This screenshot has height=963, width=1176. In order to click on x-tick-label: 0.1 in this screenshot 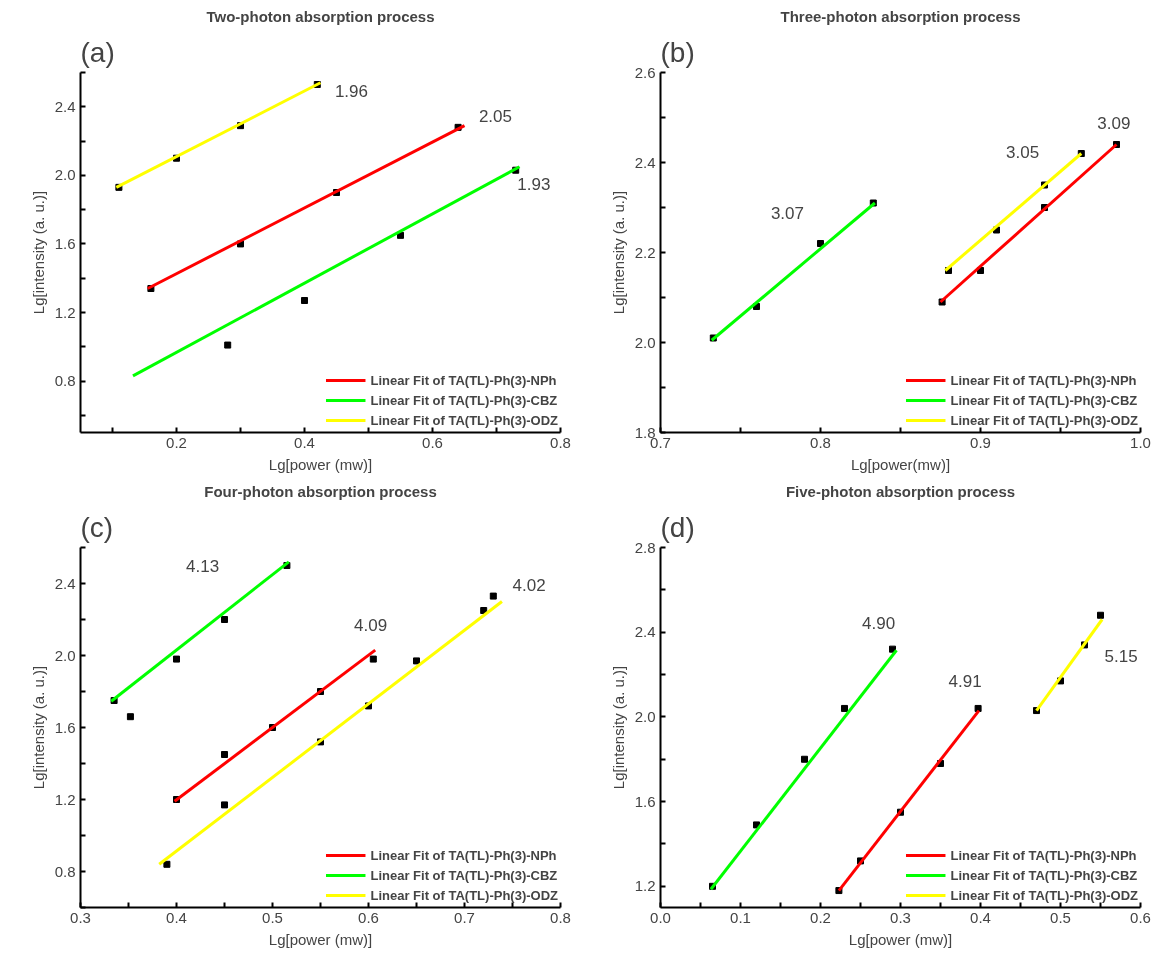, I will do `click(740, 917)`.